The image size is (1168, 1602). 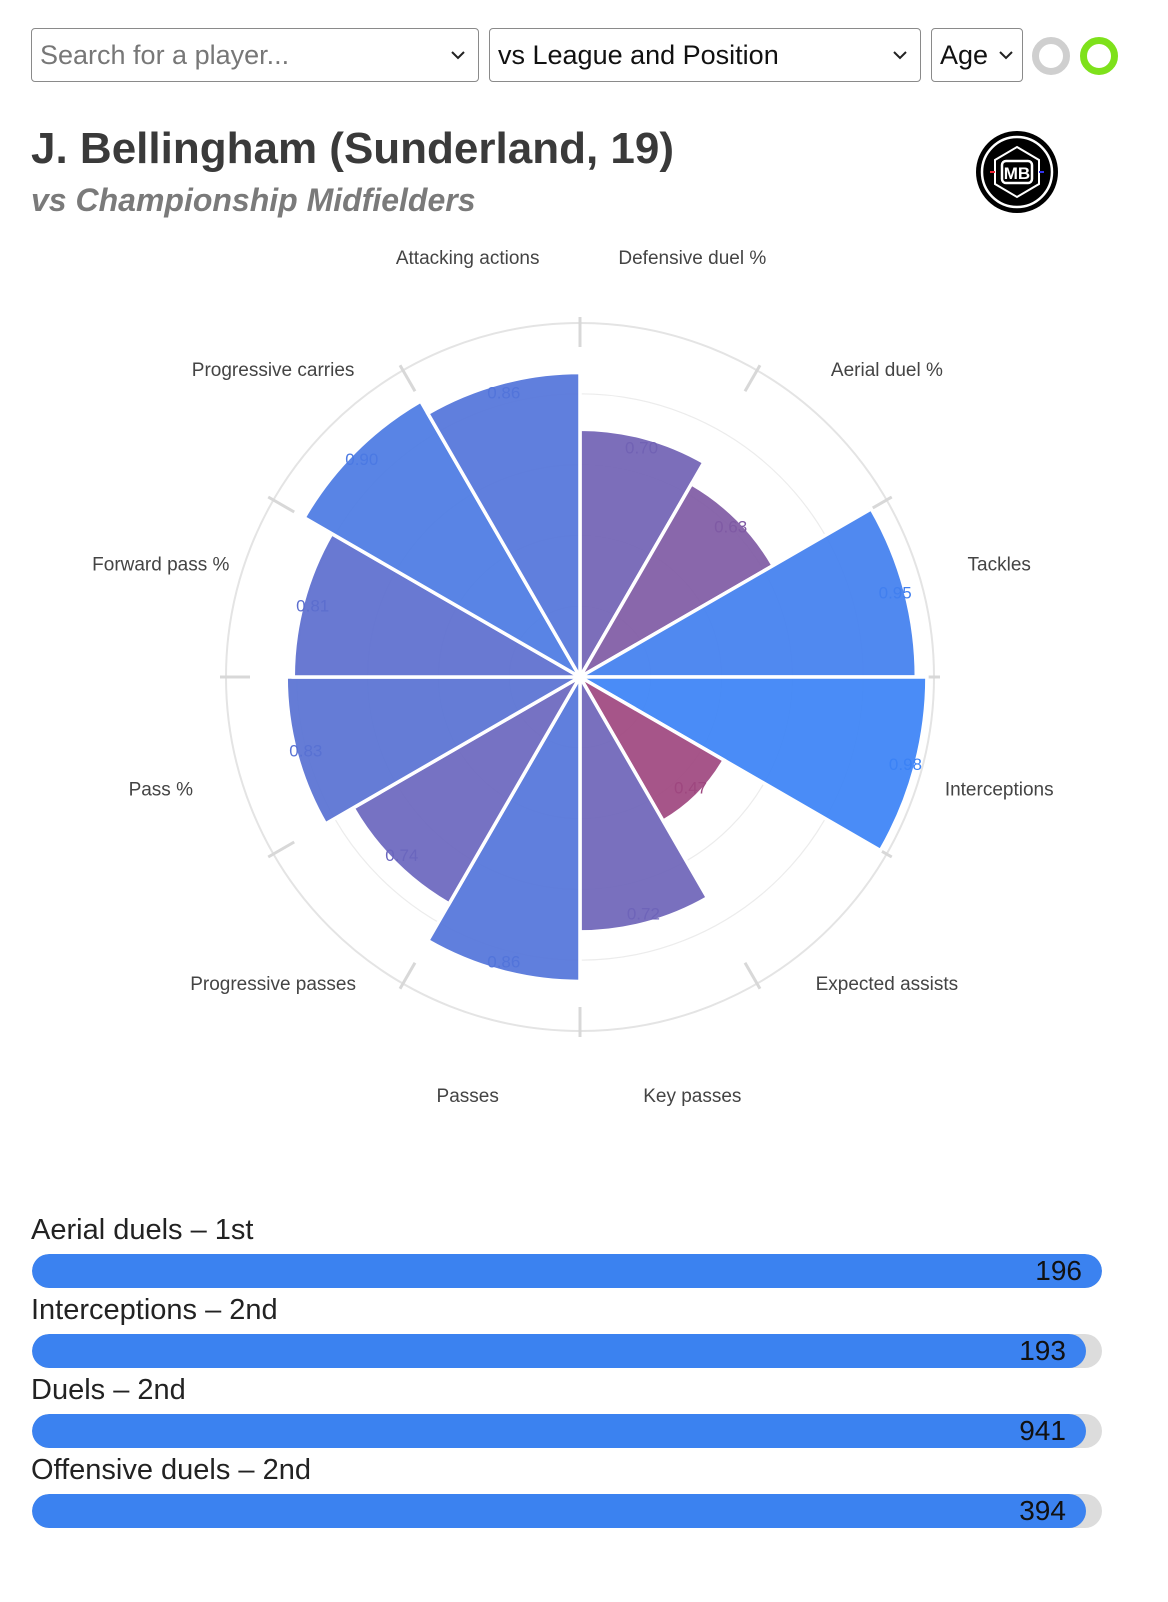 I want to click on brand-logo: MB, so click(x=1017, y=172).